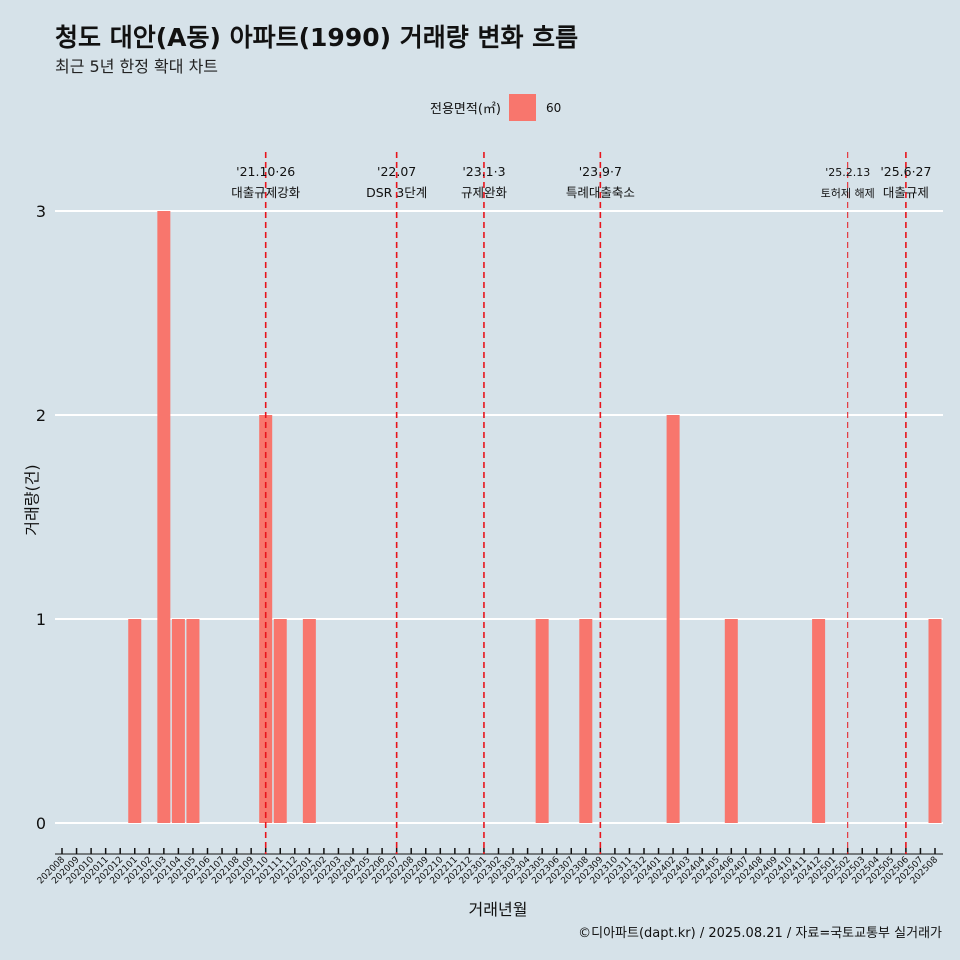  What do you see at coordinates (905, 171) in the screenshot?
I see `event-date-label: '25.6·27` at bounding box center [905, 171].